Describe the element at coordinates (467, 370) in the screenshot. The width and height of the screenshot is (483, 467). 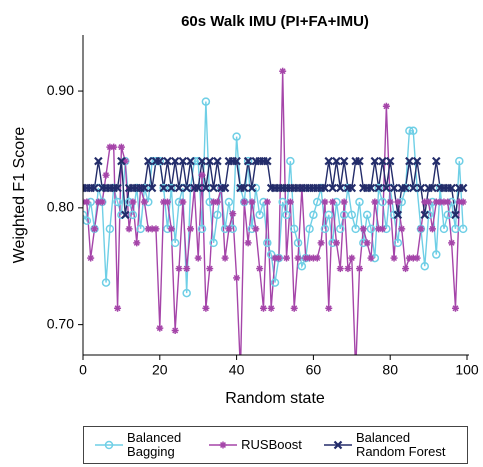
I see `x-tick-label: 100` at that location.